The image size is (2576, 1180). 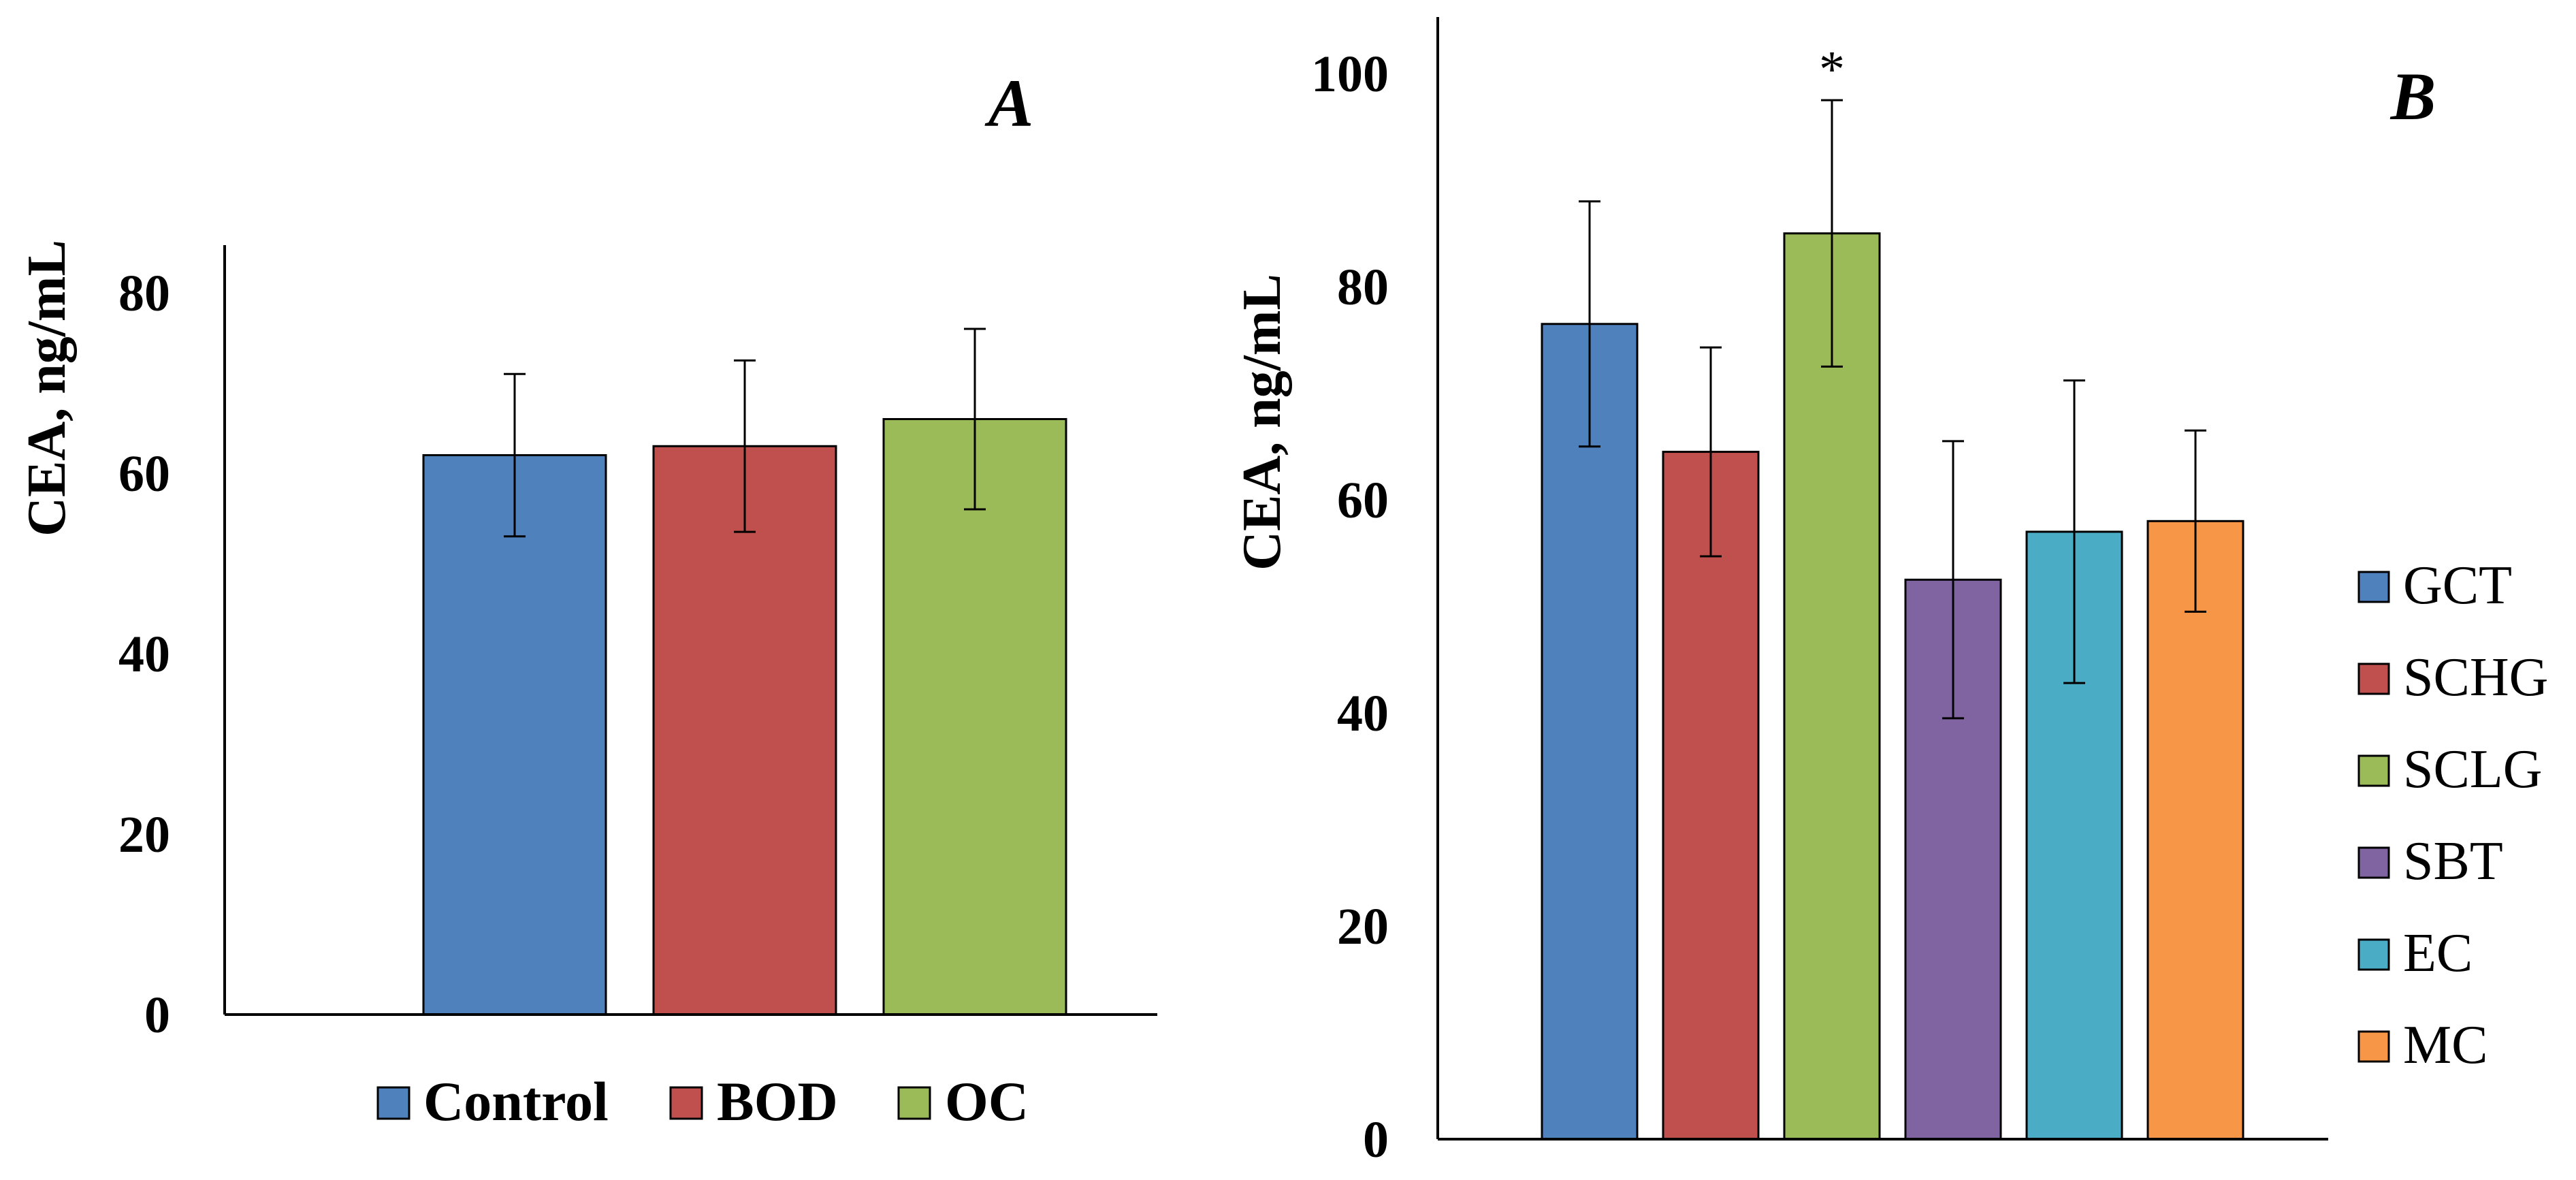 I want to click on legend-item: EC, so click(x=2415, y=953).